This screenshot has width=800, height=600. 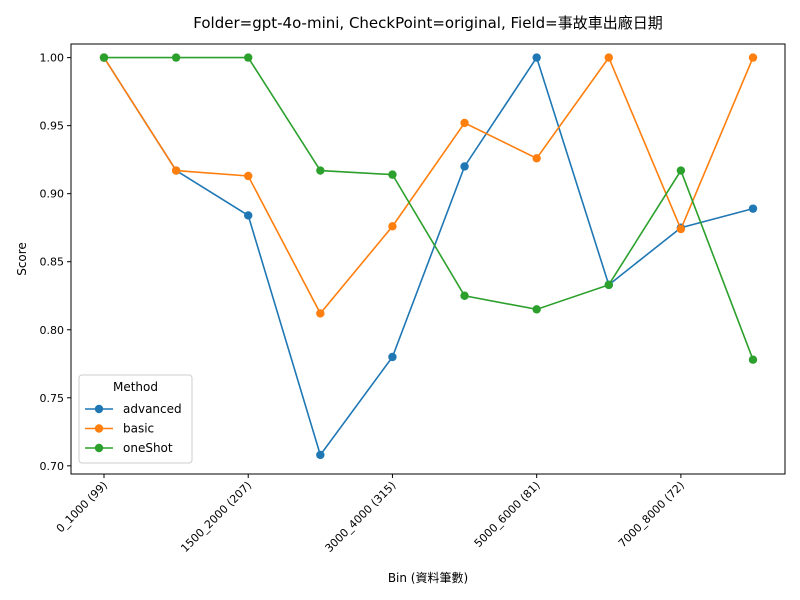 What do you see at coordinates (22, 259) in the screenshot?
I see `y-axis-label: Score` at bounding box center [22, 259].